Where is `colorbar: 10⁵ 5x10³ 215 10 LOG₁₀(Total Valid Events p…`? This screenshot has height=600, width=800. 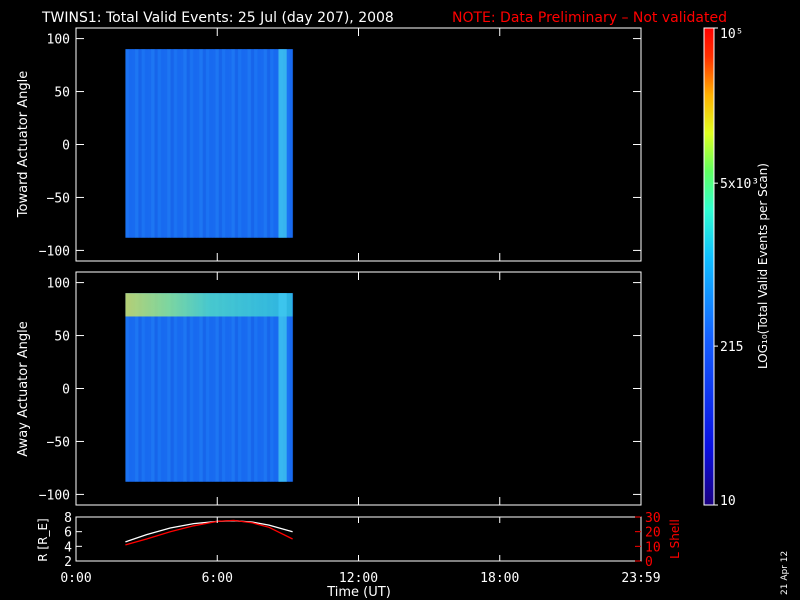
colorbar: 10⁵ 5x10³ 215 10 LOG₁₀(Total Valid Events p… is located at coordinates (736, 268).